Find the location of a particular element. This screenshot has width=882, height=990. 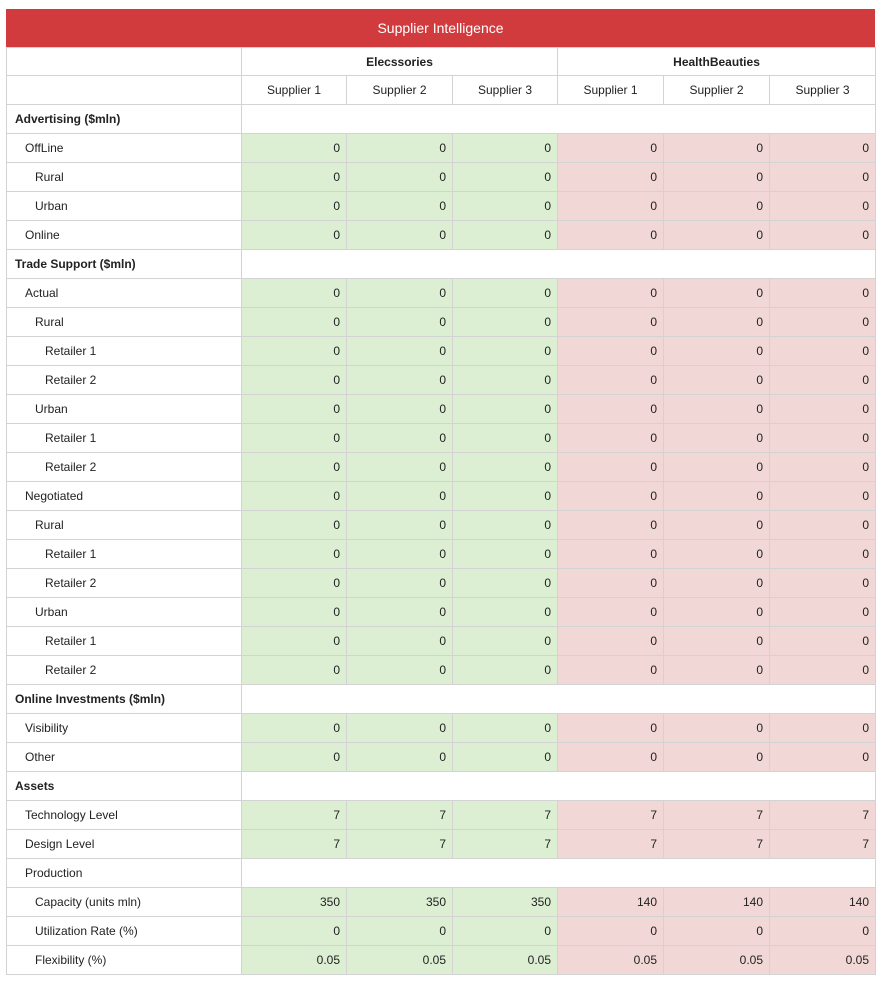

row-label: Technology Level is located at coordinates (124, 815).